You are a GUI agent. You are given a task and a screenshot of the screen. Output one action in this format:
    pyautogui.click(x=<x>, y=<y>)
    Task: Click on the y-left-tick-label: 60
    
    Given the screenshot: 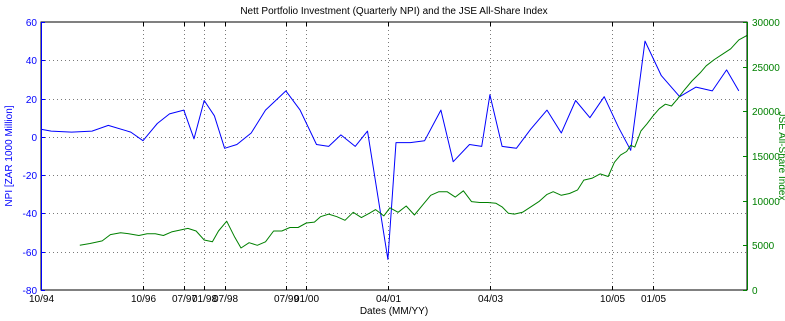 What is the action you would take?
    pyautogui.click(x=32, y=23)
    